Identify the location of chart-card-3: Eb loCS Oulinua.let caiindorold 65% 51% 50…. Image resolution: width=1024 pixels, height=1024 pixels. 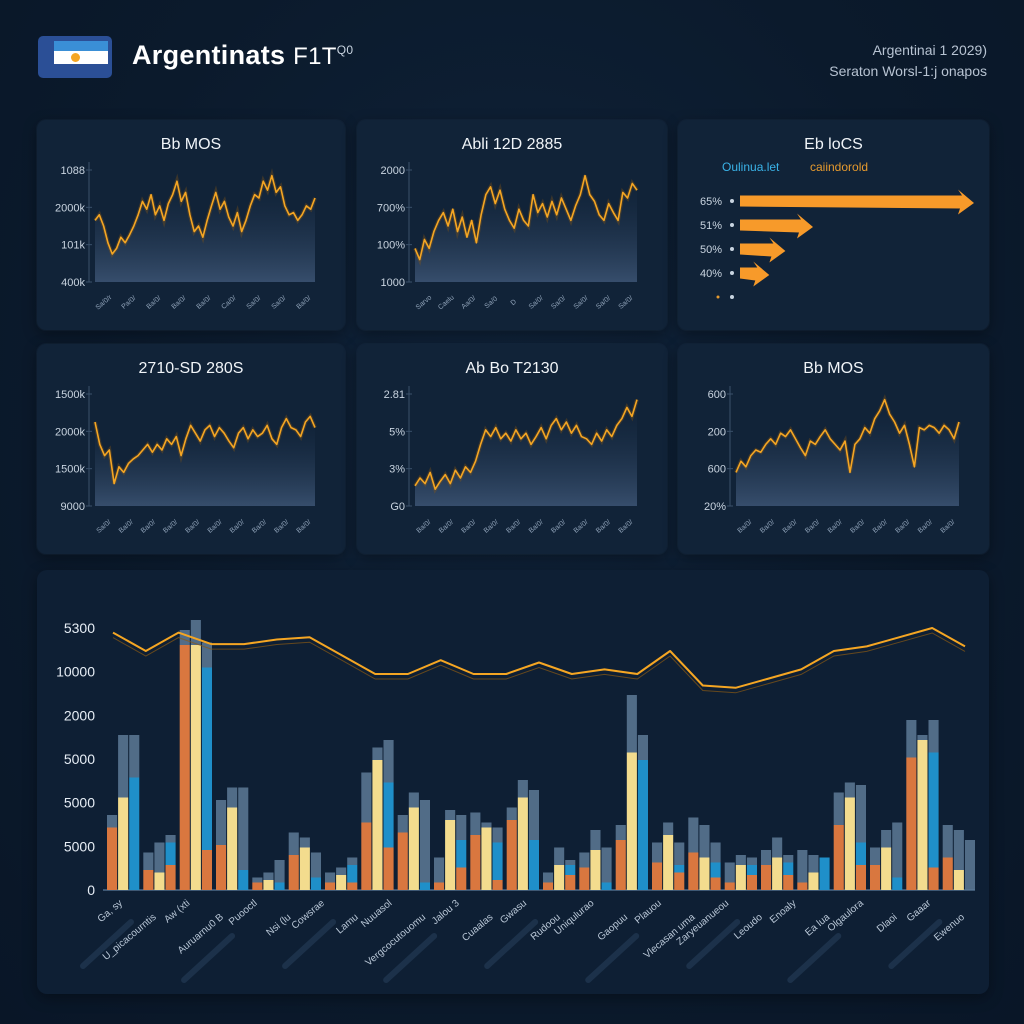
(833, 225).